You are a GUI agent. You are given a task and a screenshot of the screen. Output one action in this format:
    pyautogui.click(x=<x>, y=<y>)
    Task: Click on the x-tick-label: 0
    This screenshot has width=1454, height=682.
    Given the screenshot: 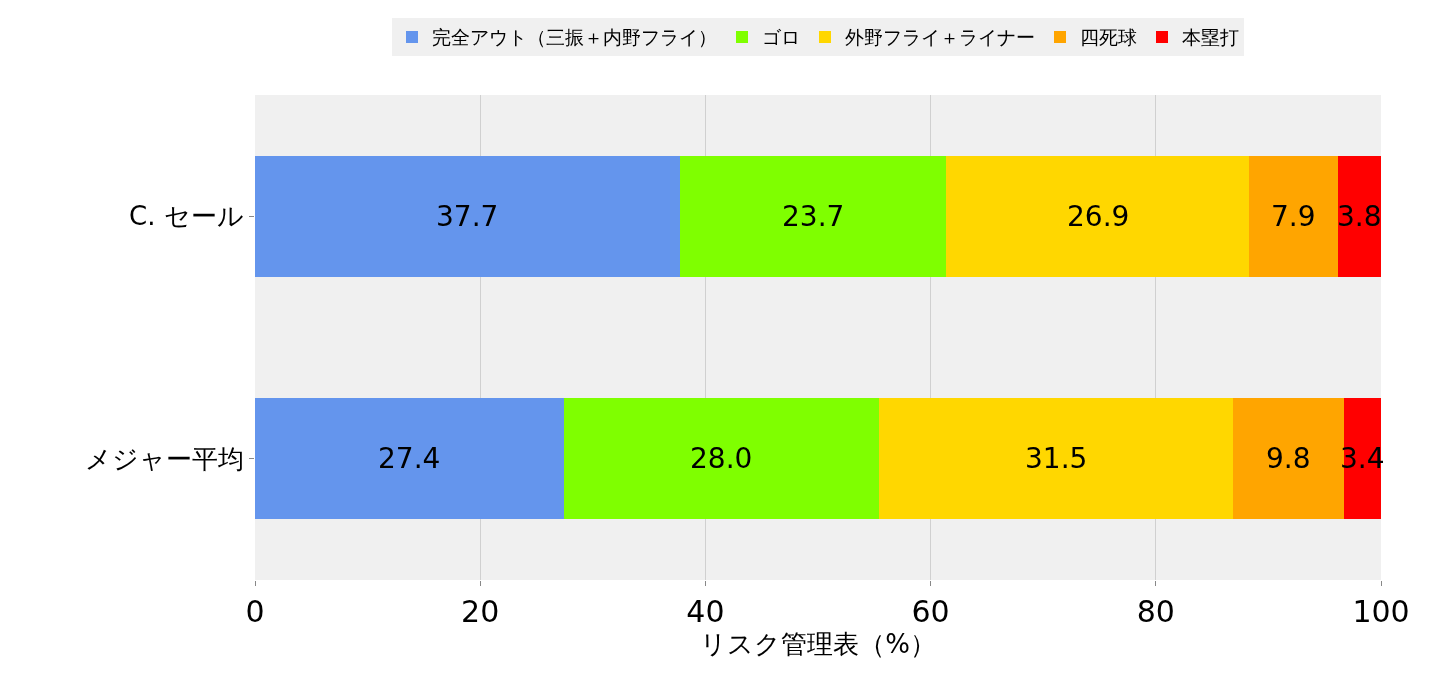 What is the action you would take?
    pyautogui.click(x=255, y=611)
    